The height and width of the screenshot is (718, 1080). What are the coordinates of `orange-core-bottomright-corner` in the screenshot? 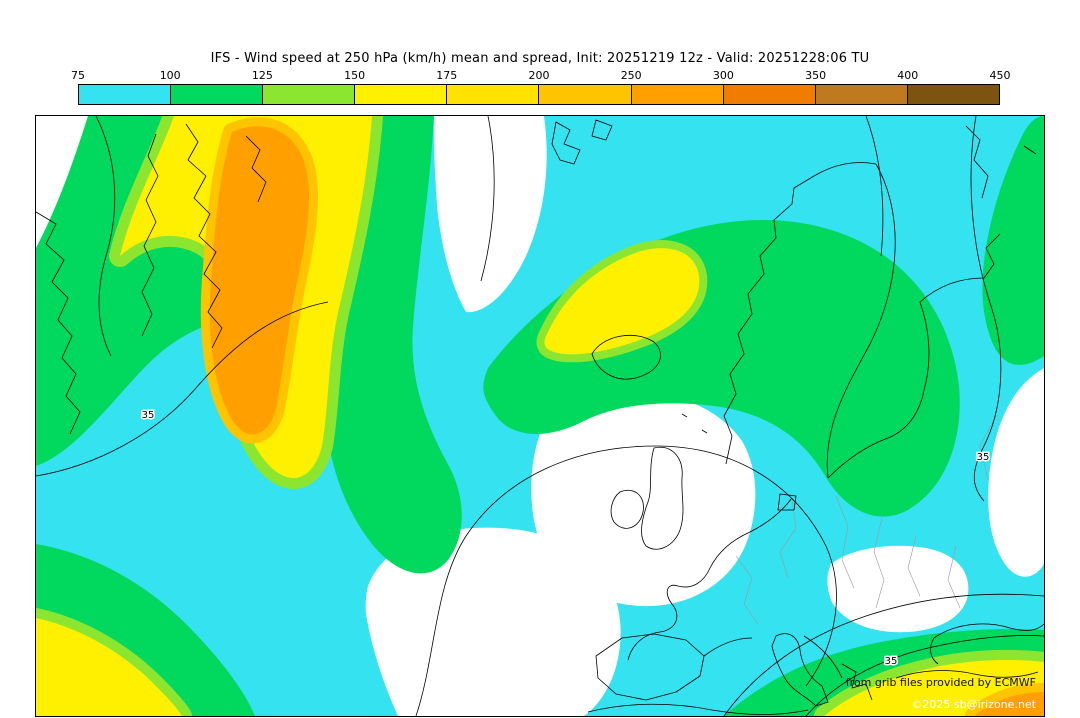 It's located at (1009, 704).